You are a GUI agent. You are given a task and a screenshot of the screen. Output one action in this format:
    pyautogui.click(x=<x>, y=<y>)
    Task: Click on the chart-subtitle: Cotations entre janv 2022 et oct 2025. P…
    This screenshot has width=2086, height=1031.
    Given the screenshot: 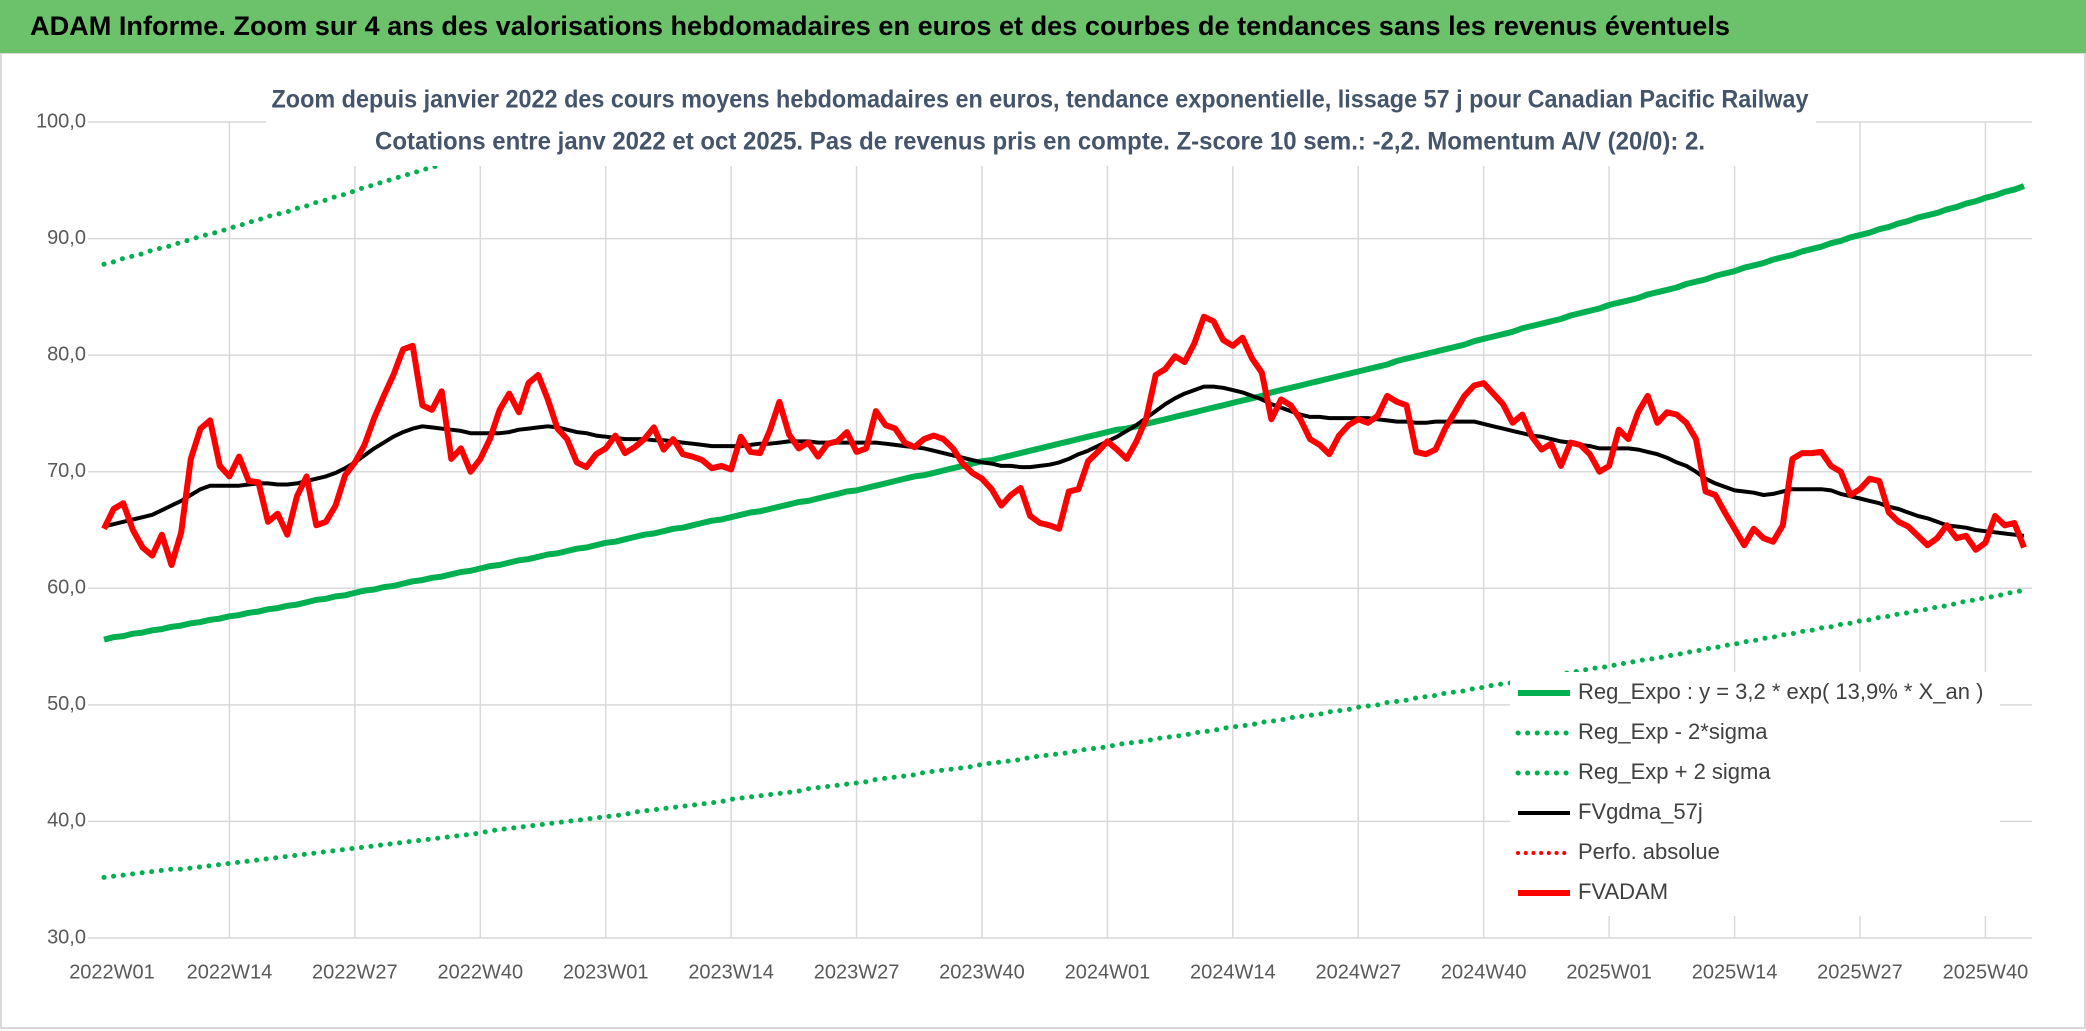 What is the action you would take?
    pyautogui.click(x=1040, y=142)
    